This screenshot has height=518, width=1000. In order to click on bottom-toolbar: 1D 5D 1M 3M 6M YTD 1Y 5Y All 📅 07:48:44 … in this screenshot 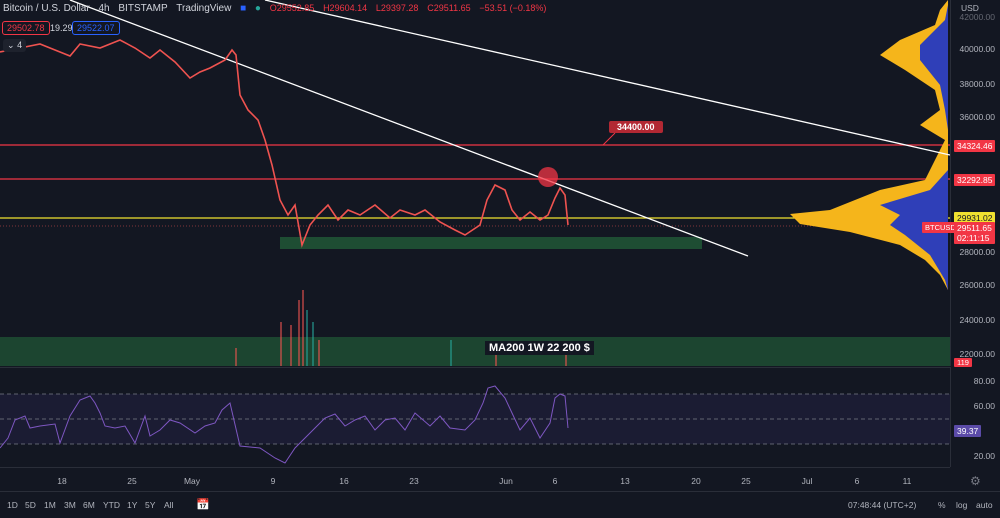, I will do `click(500, 504)`.